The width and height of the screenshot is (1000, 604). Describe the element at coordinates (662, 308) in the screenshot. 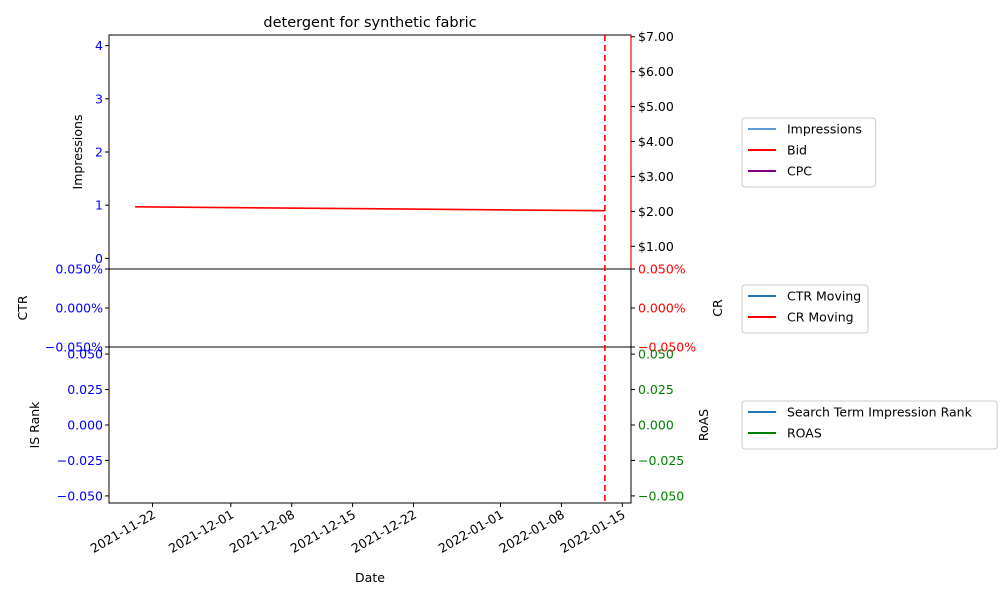

I see `right-tick-label: 0.000%` at that location.